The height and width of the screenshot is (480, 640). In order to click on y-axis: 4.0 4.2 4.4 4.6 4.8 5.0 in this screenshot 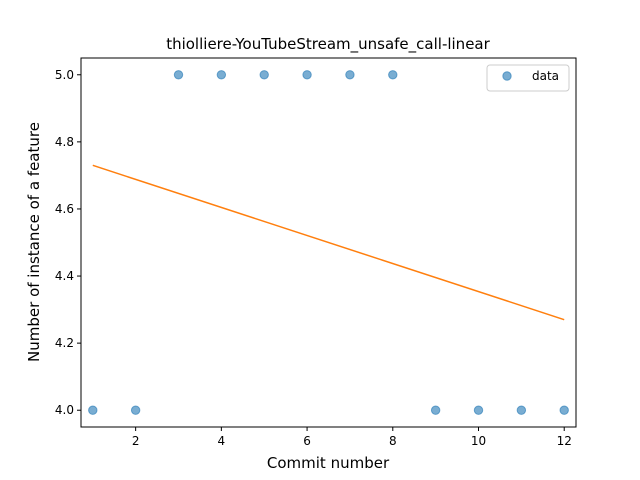, I will do `click(68, 242)`.